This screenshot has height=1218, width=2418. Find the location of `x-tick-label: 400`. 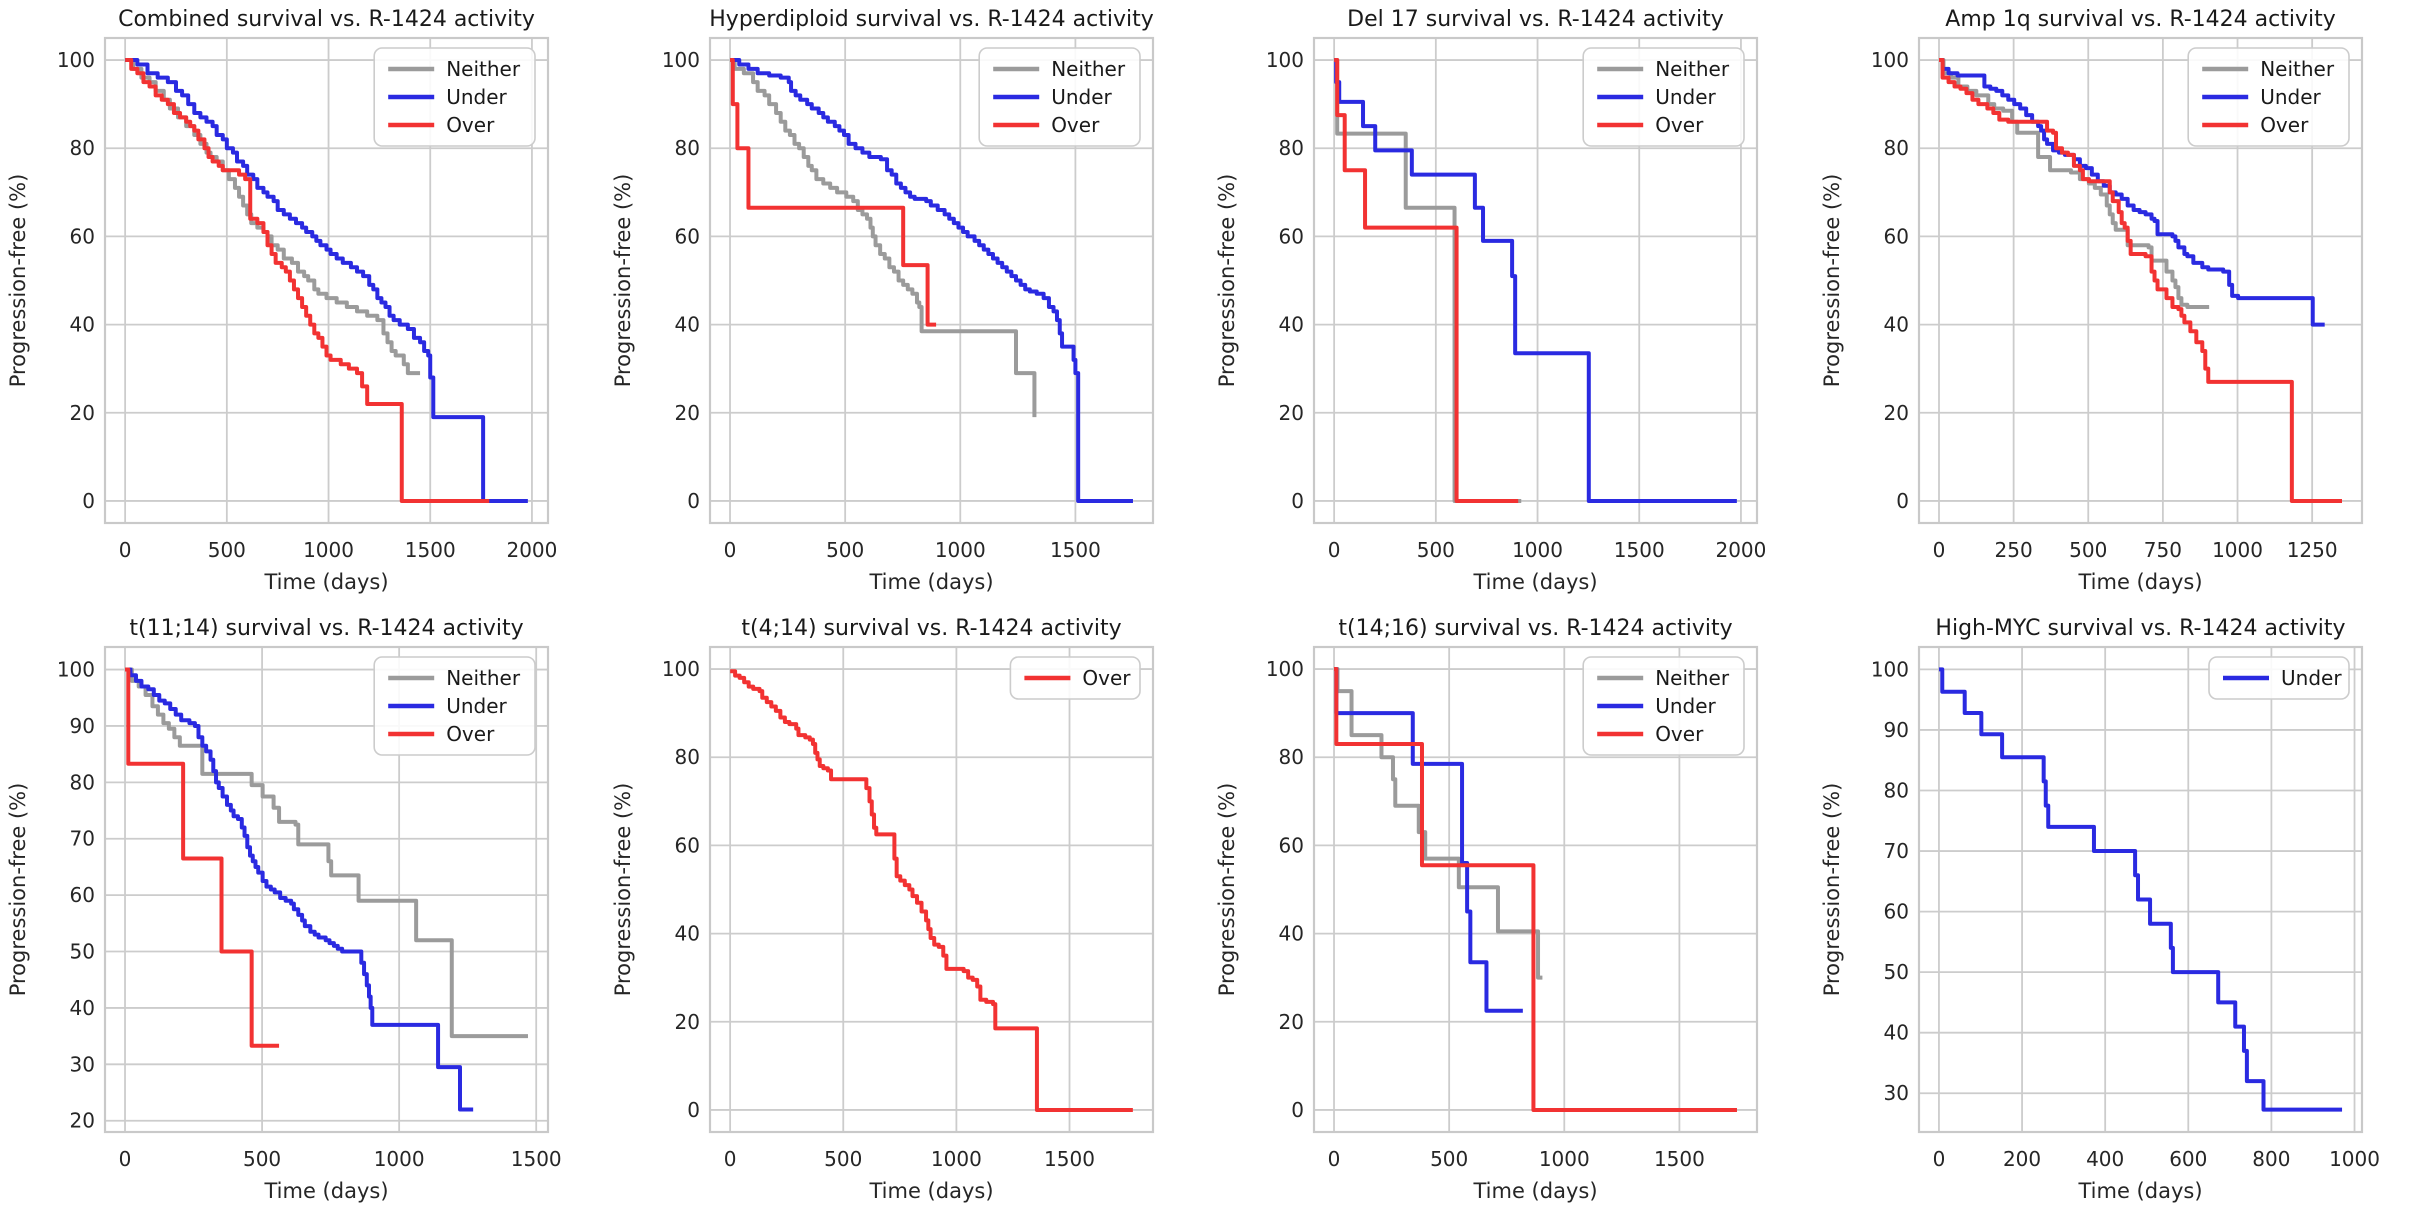

x-tick-label: 400 is located at coordinates (2105, 1159).